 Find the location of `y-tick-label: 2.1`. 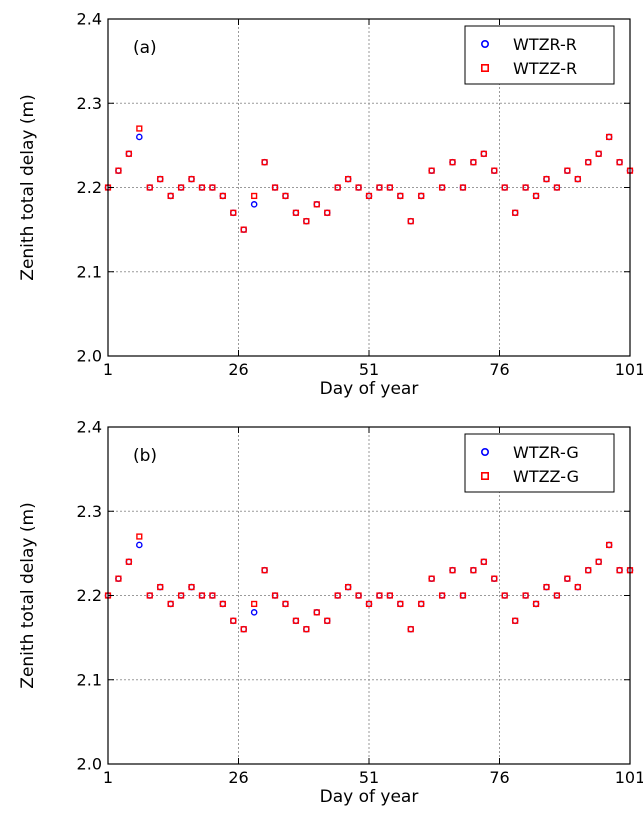

y-tick-label: 2.1 is located at coordinates (89, 271).